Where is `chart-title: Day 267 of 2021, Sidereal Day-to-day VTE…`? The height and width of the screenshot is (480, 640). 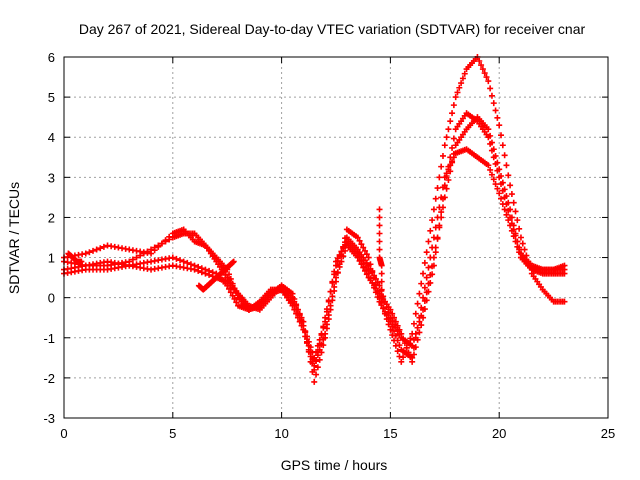
chart-title: Day 267 of 2021, Sidereal Day-to-day VTE… is located at coordinates (332, 29).